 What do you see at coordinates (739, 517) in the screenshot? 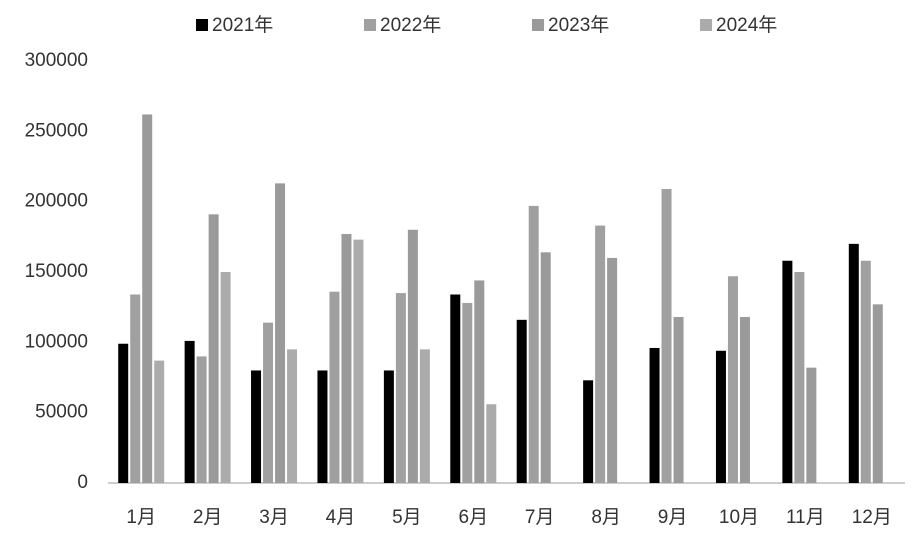
I see `x-tick-label: 10月` at bounding box center [739, 517].